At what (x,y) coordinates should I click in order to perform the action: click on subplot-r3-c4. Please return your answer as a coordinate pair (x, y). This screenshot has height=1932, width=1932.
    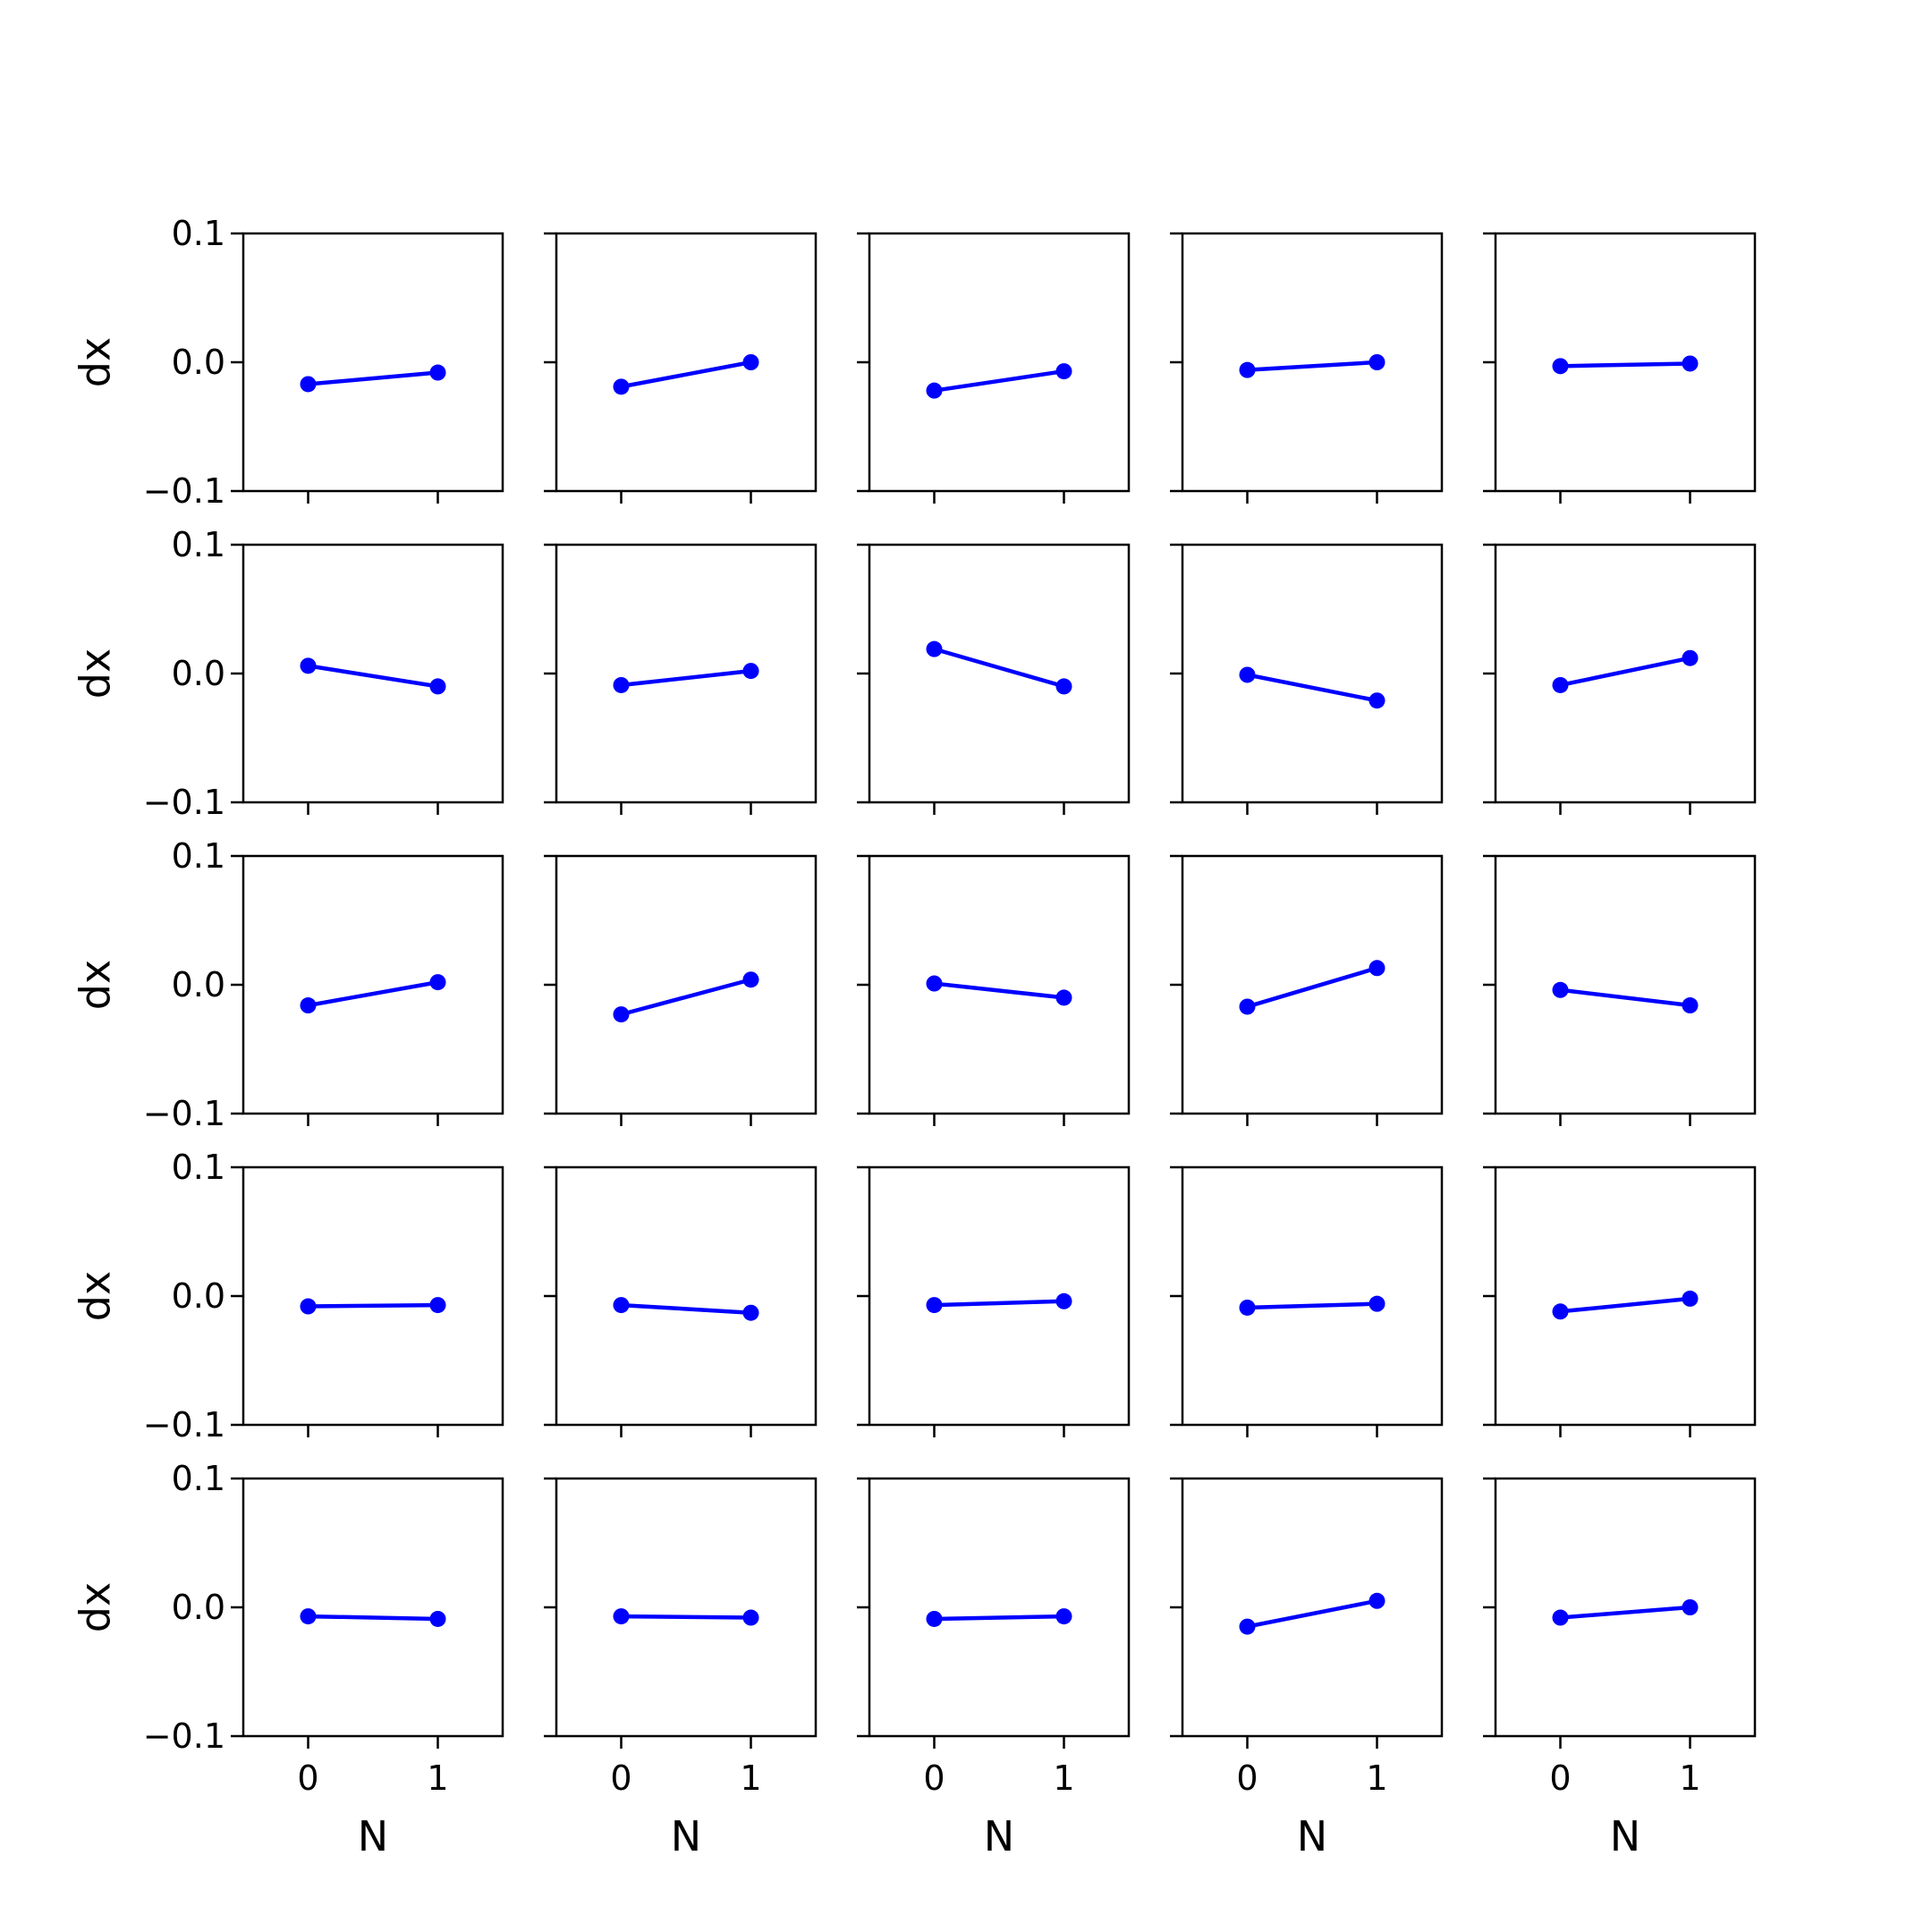
    Looking at the image, I should click on (1307, 990).